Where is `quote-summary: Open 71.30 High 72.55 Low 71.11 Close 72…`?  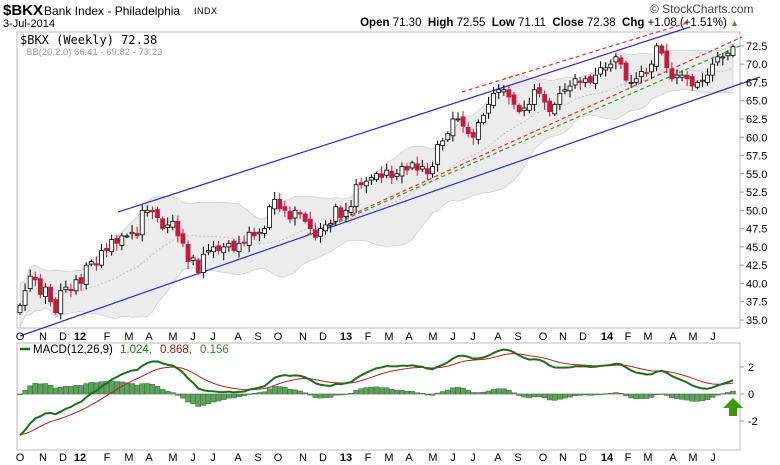
quote-summary: Open 71.30 High 72.55 Low 71.11 Close 72… is located at coordinates (549, 23).